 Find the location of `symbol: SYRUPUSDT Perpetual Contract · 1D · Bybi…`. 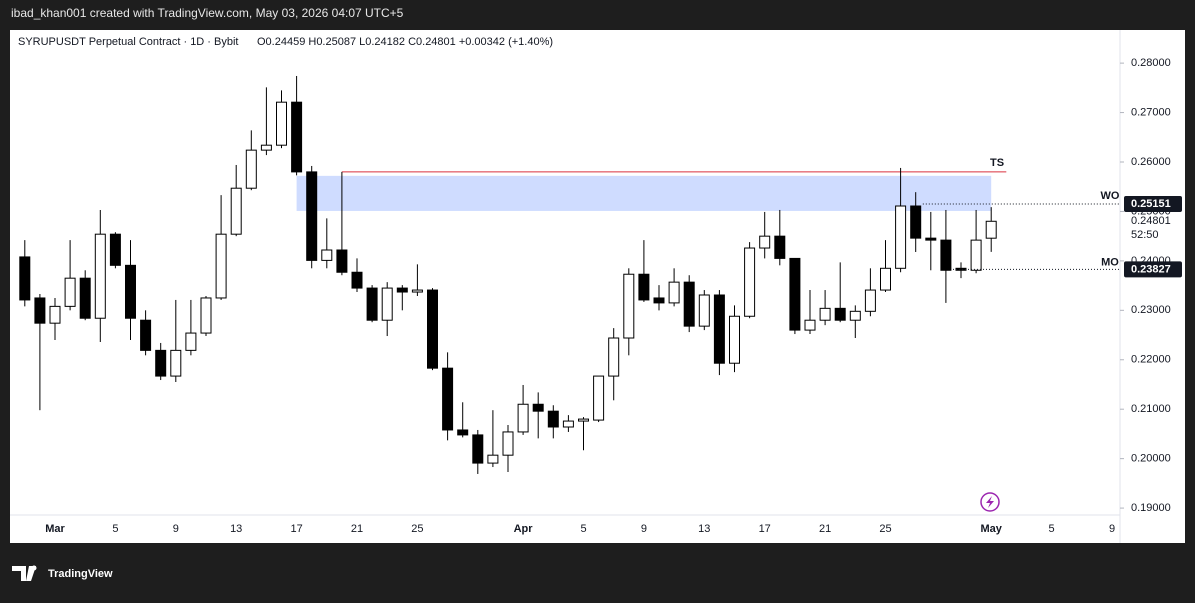

symbol: SYRUPUSDT Perpetual Contract · 1D · Bybi… is located at coordinates (128, 42).